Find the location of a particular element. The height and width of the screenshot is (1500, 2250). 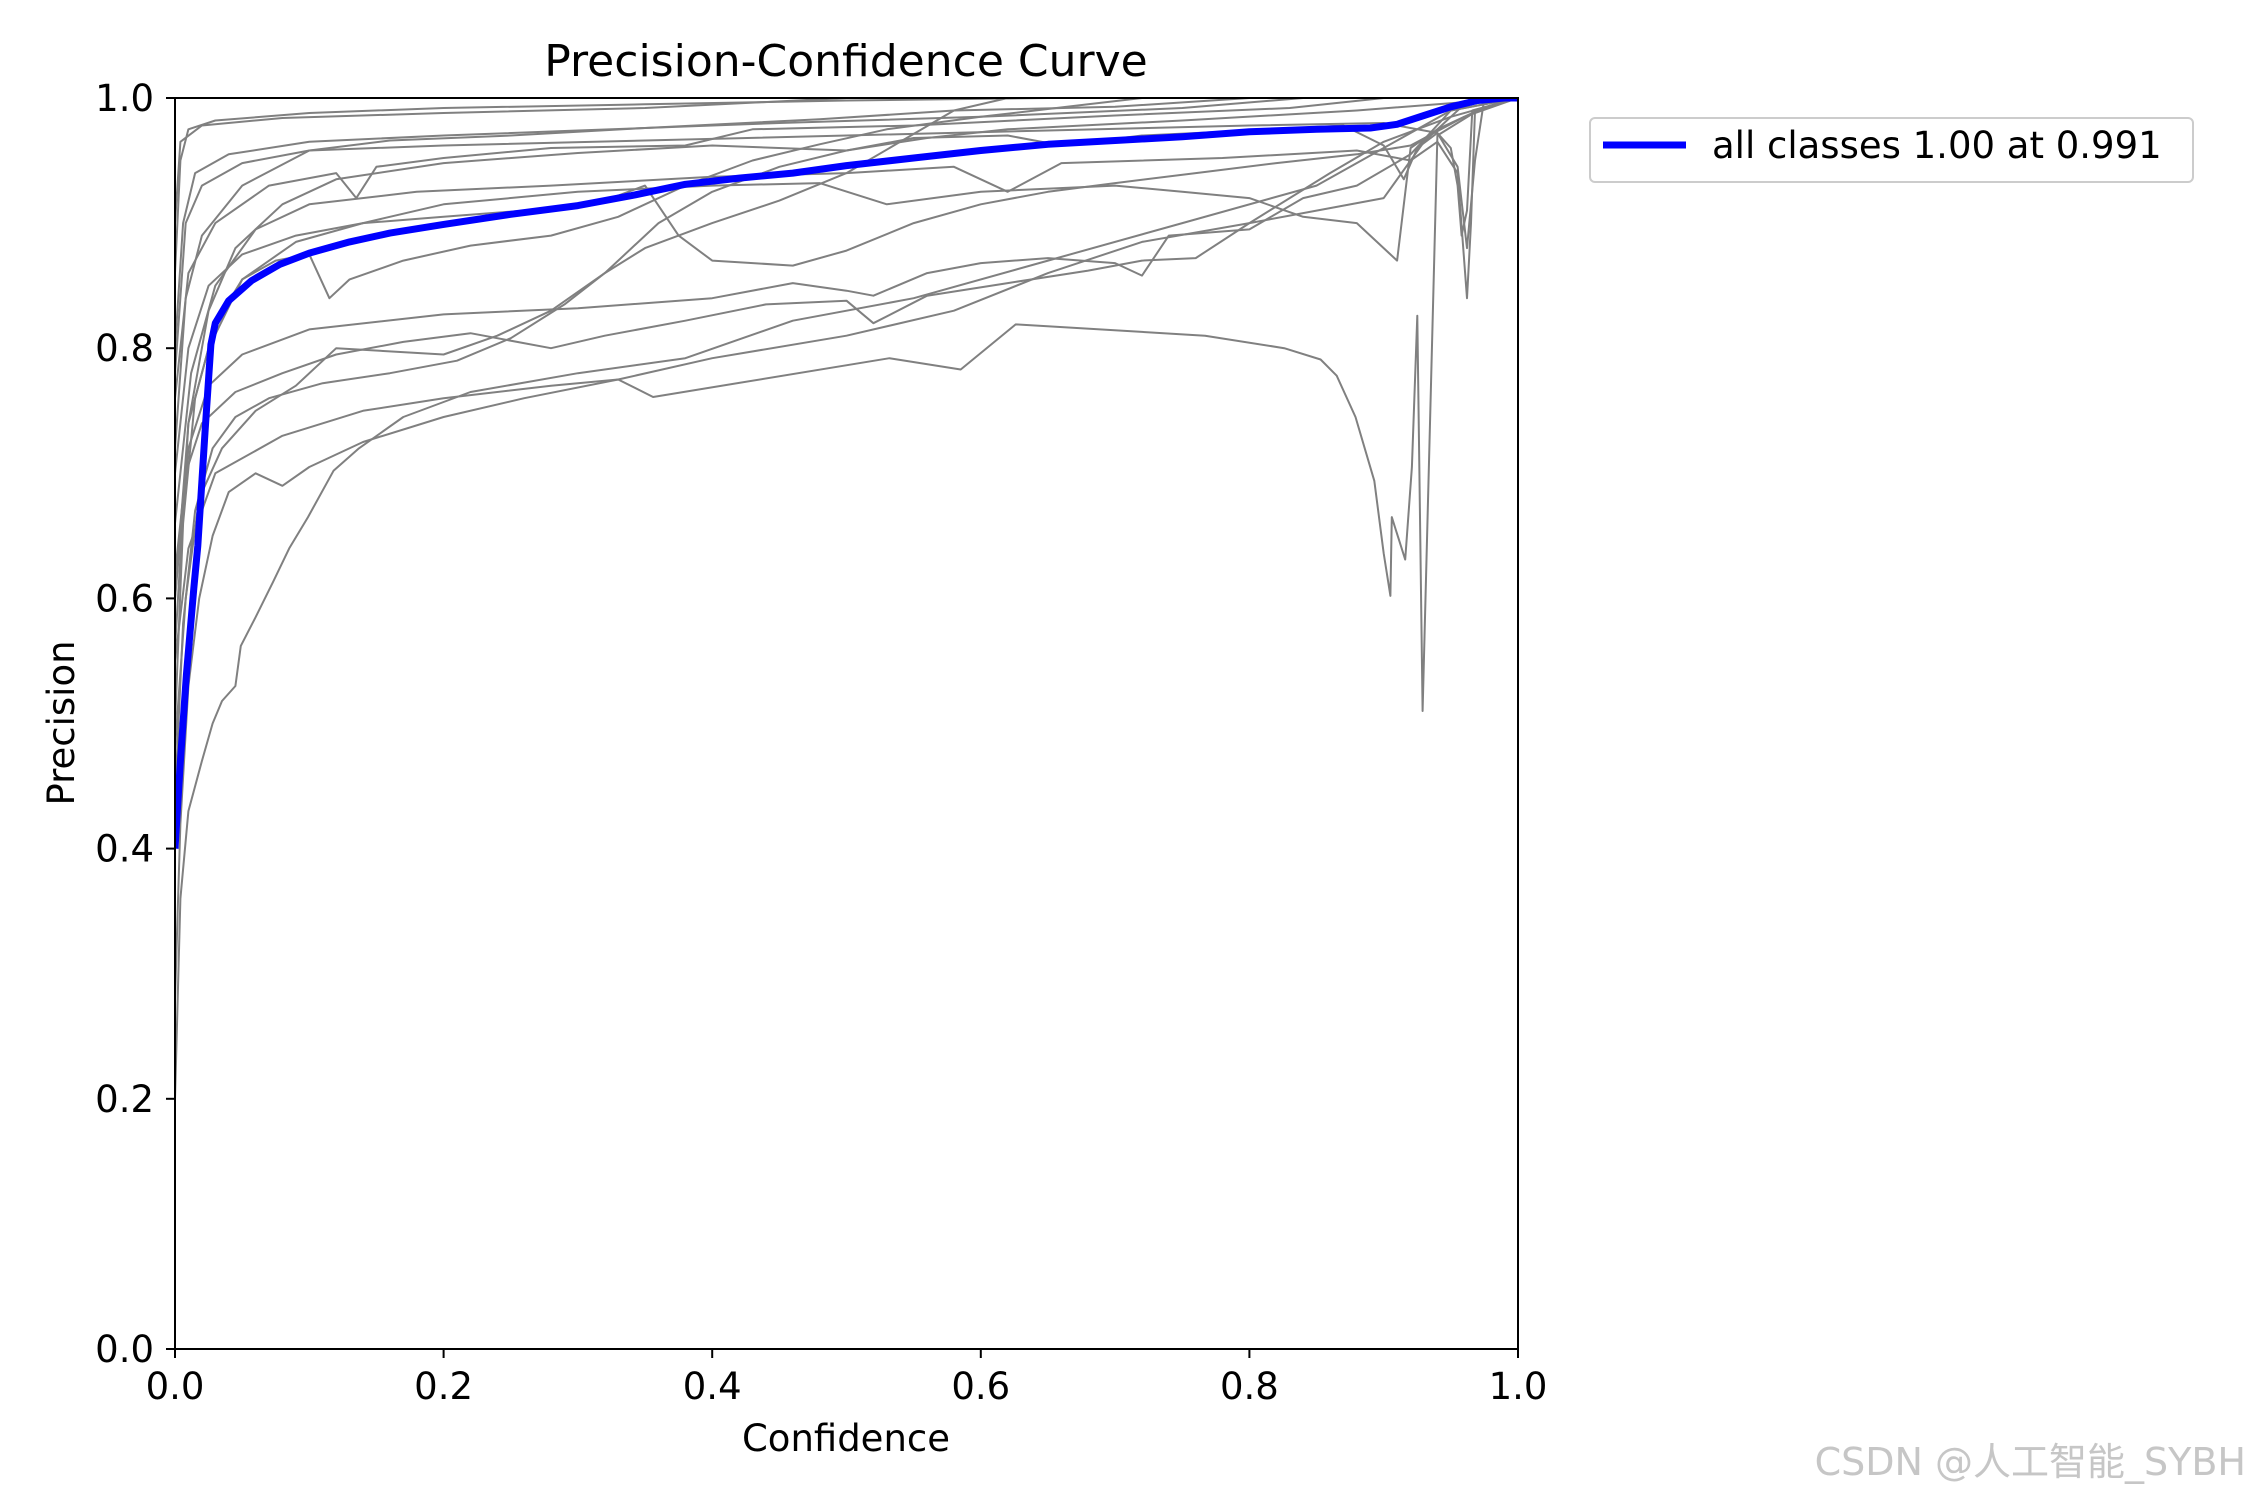

watermark: CSDN @人工智能_SYBH is located at coordinates (2030, 1462).